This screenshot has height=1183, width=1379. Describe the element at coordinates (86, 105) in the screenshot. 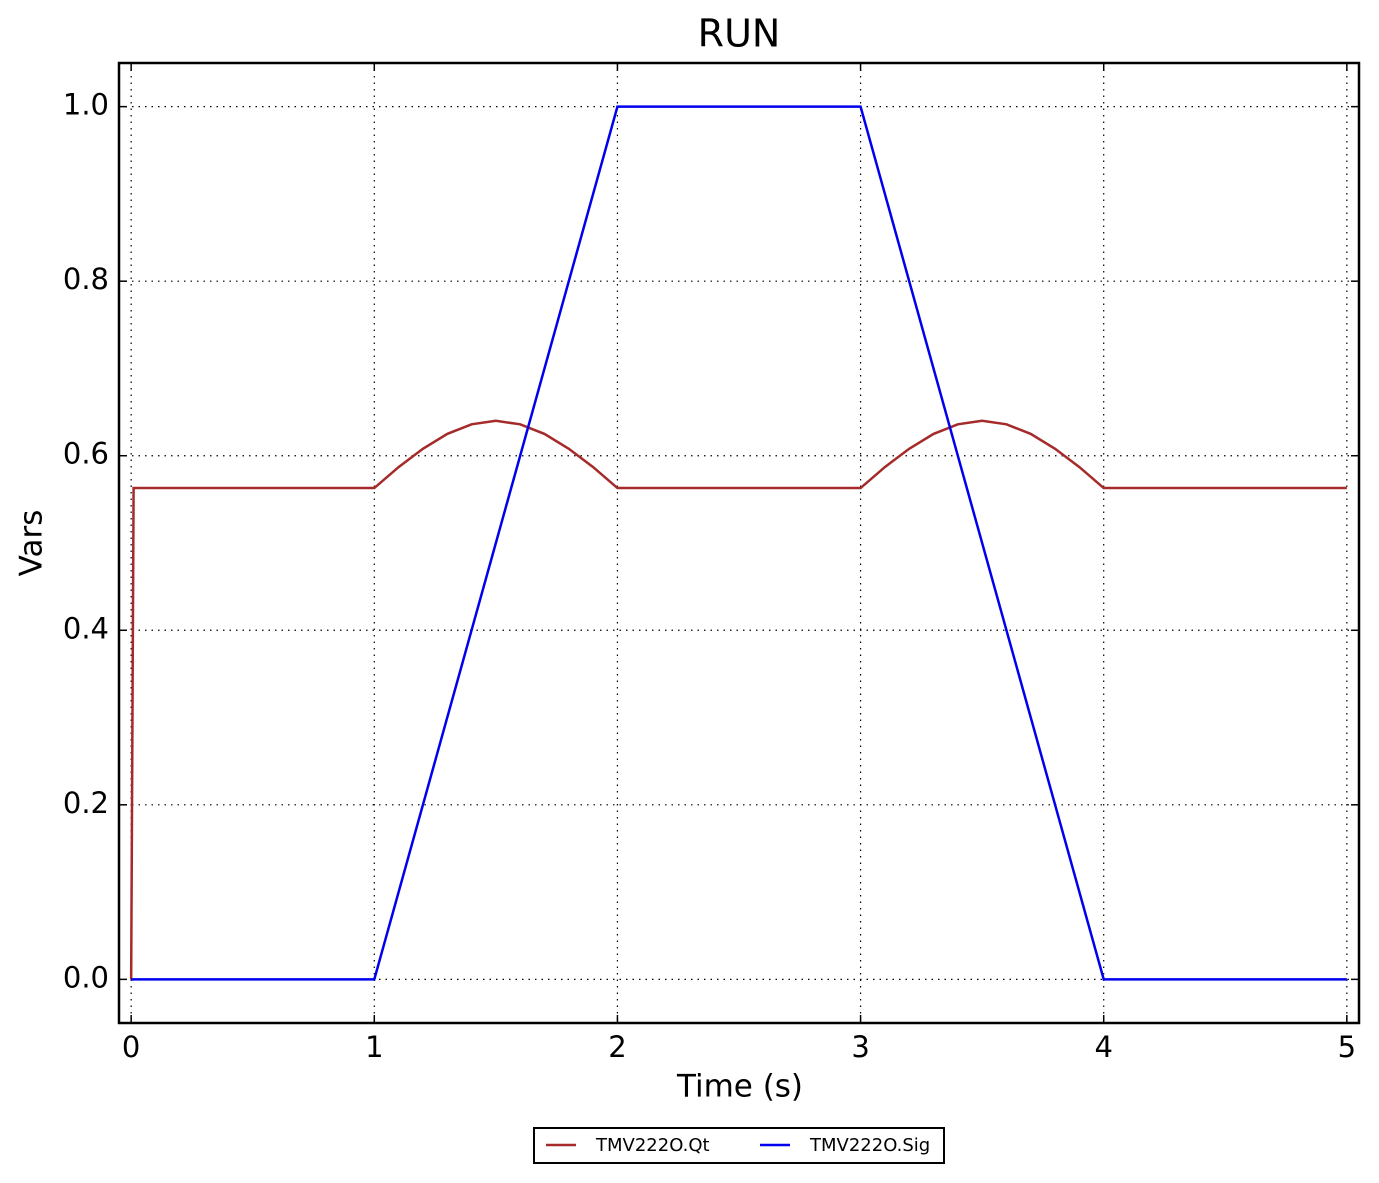

I see `y-tick-label: 1.0` at that location.